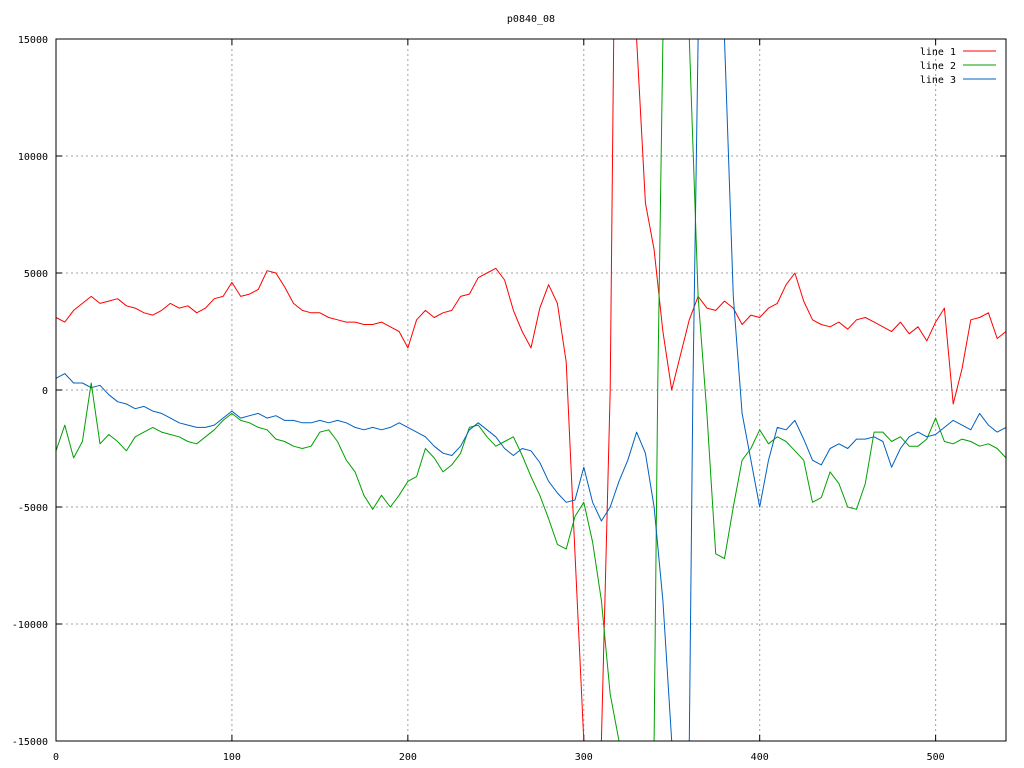 Image resolution: width=1024 pixels, height=768 pixels. Describe the element at coordinates (33, 157) in the screenshot. I see `y-tick-label: 10000` at that location.